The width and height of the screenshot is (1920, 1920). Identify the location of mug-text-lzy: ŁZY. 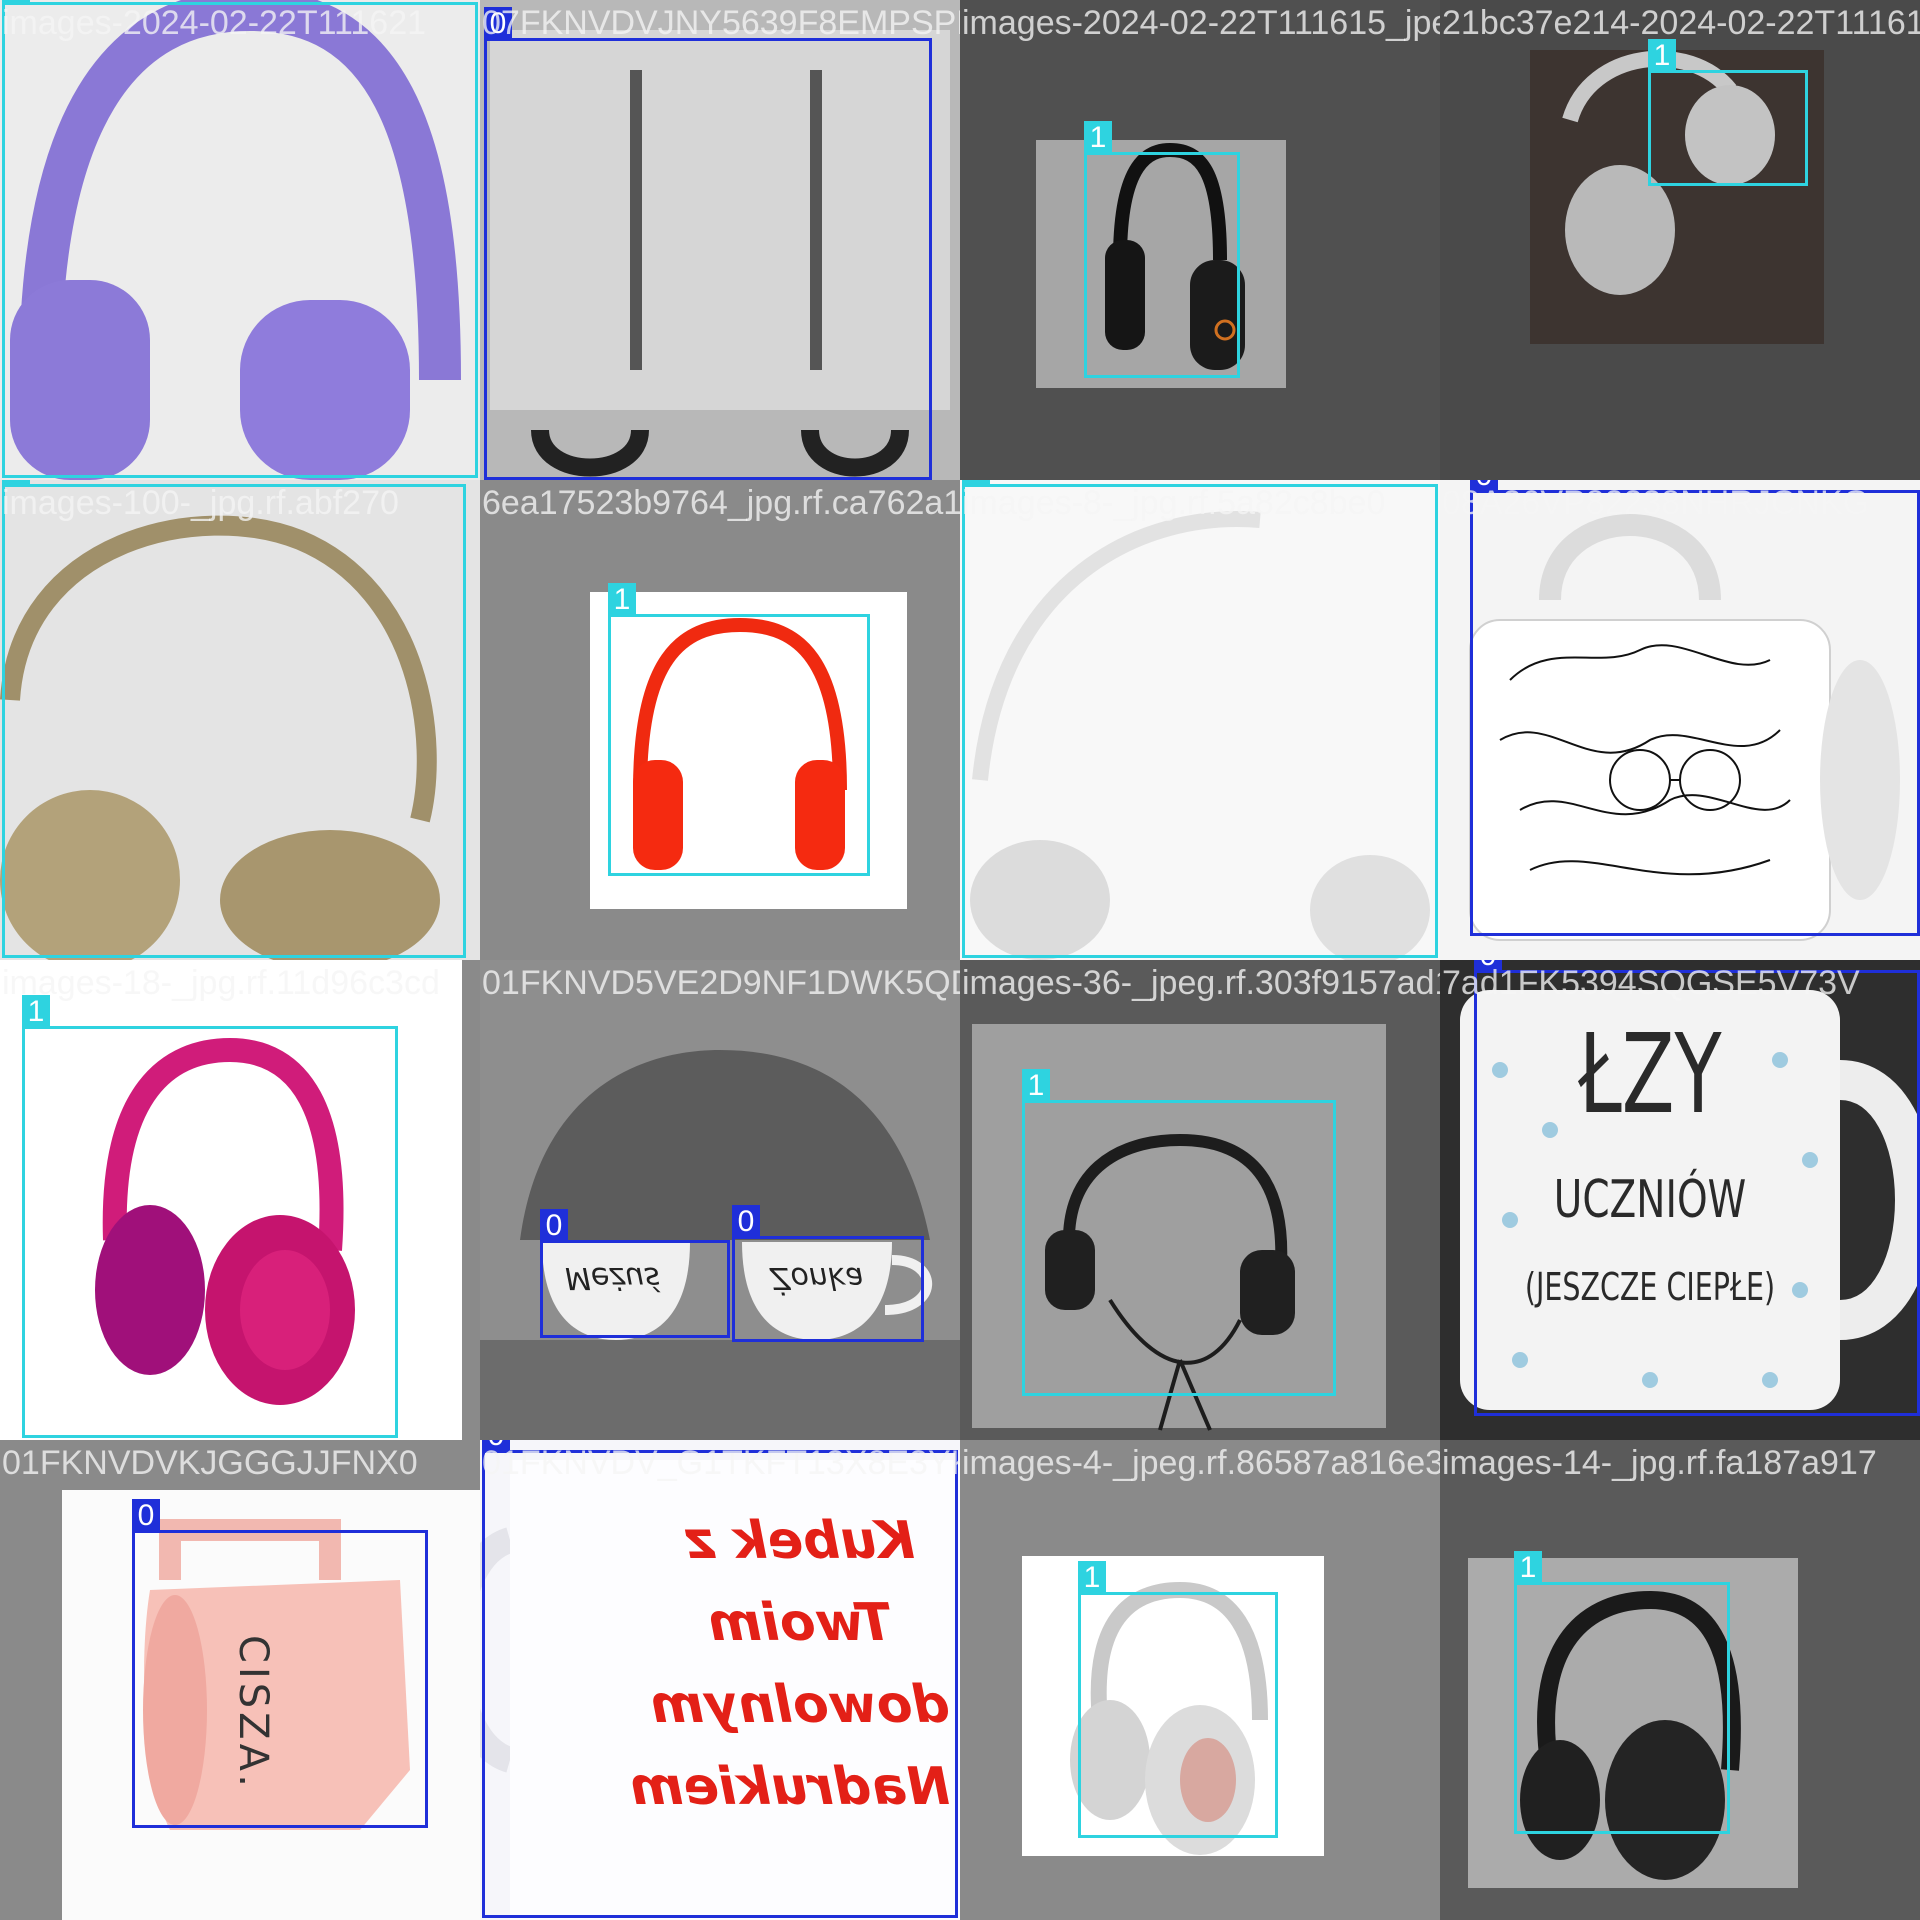
(1650, 1074).